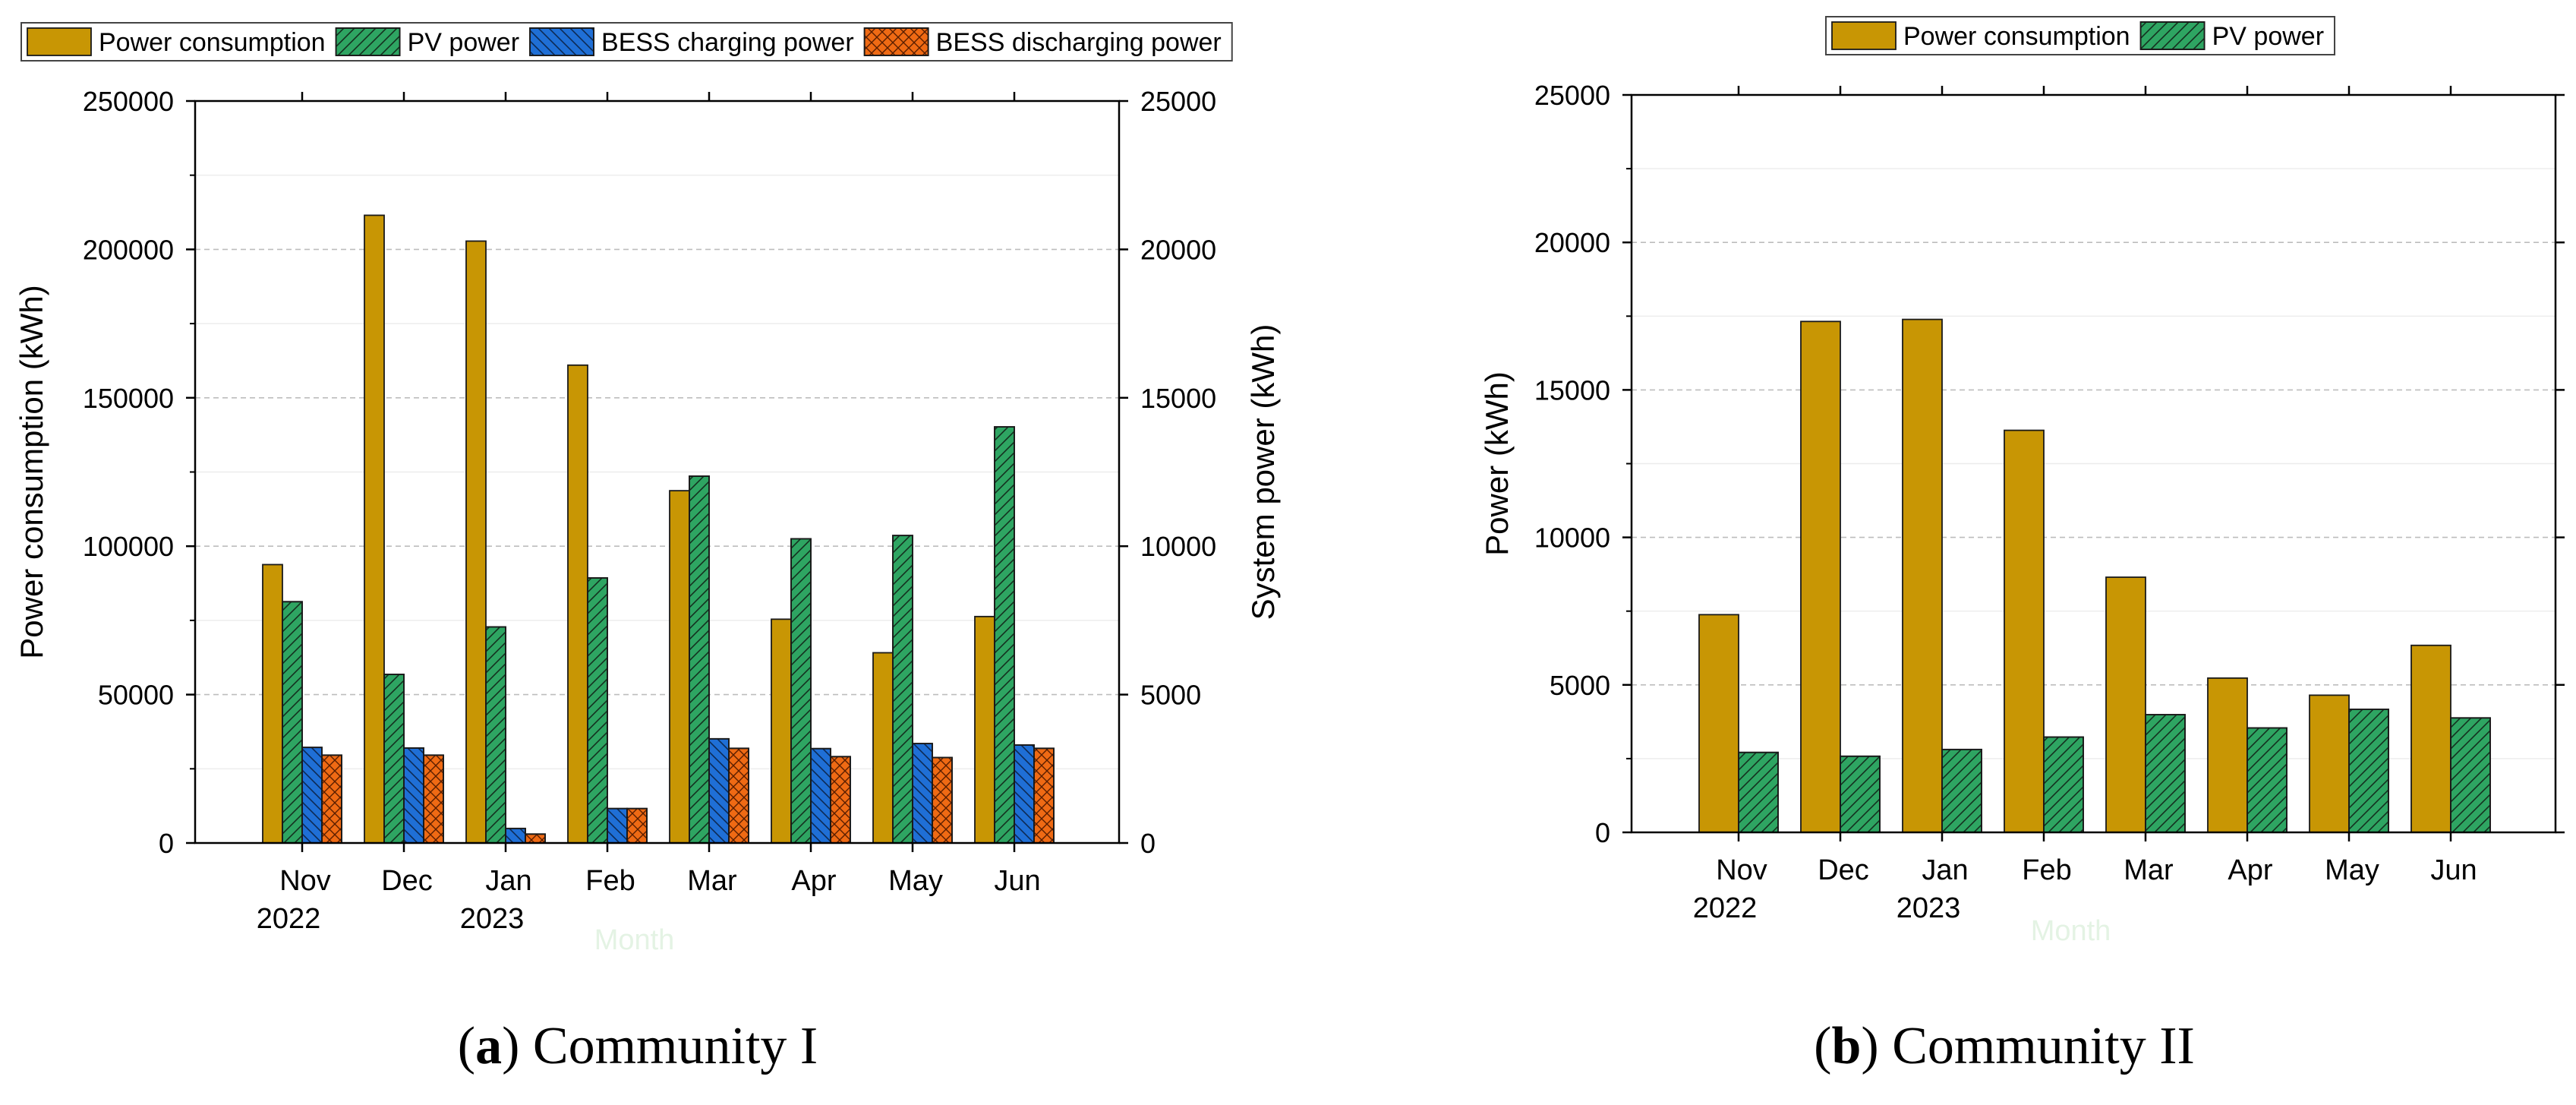 This screenshot has height=1105, width=2576. Describe the element at coordinates (407, 881) in the screenshot. I see `x-tick-label: Dec` at that location.